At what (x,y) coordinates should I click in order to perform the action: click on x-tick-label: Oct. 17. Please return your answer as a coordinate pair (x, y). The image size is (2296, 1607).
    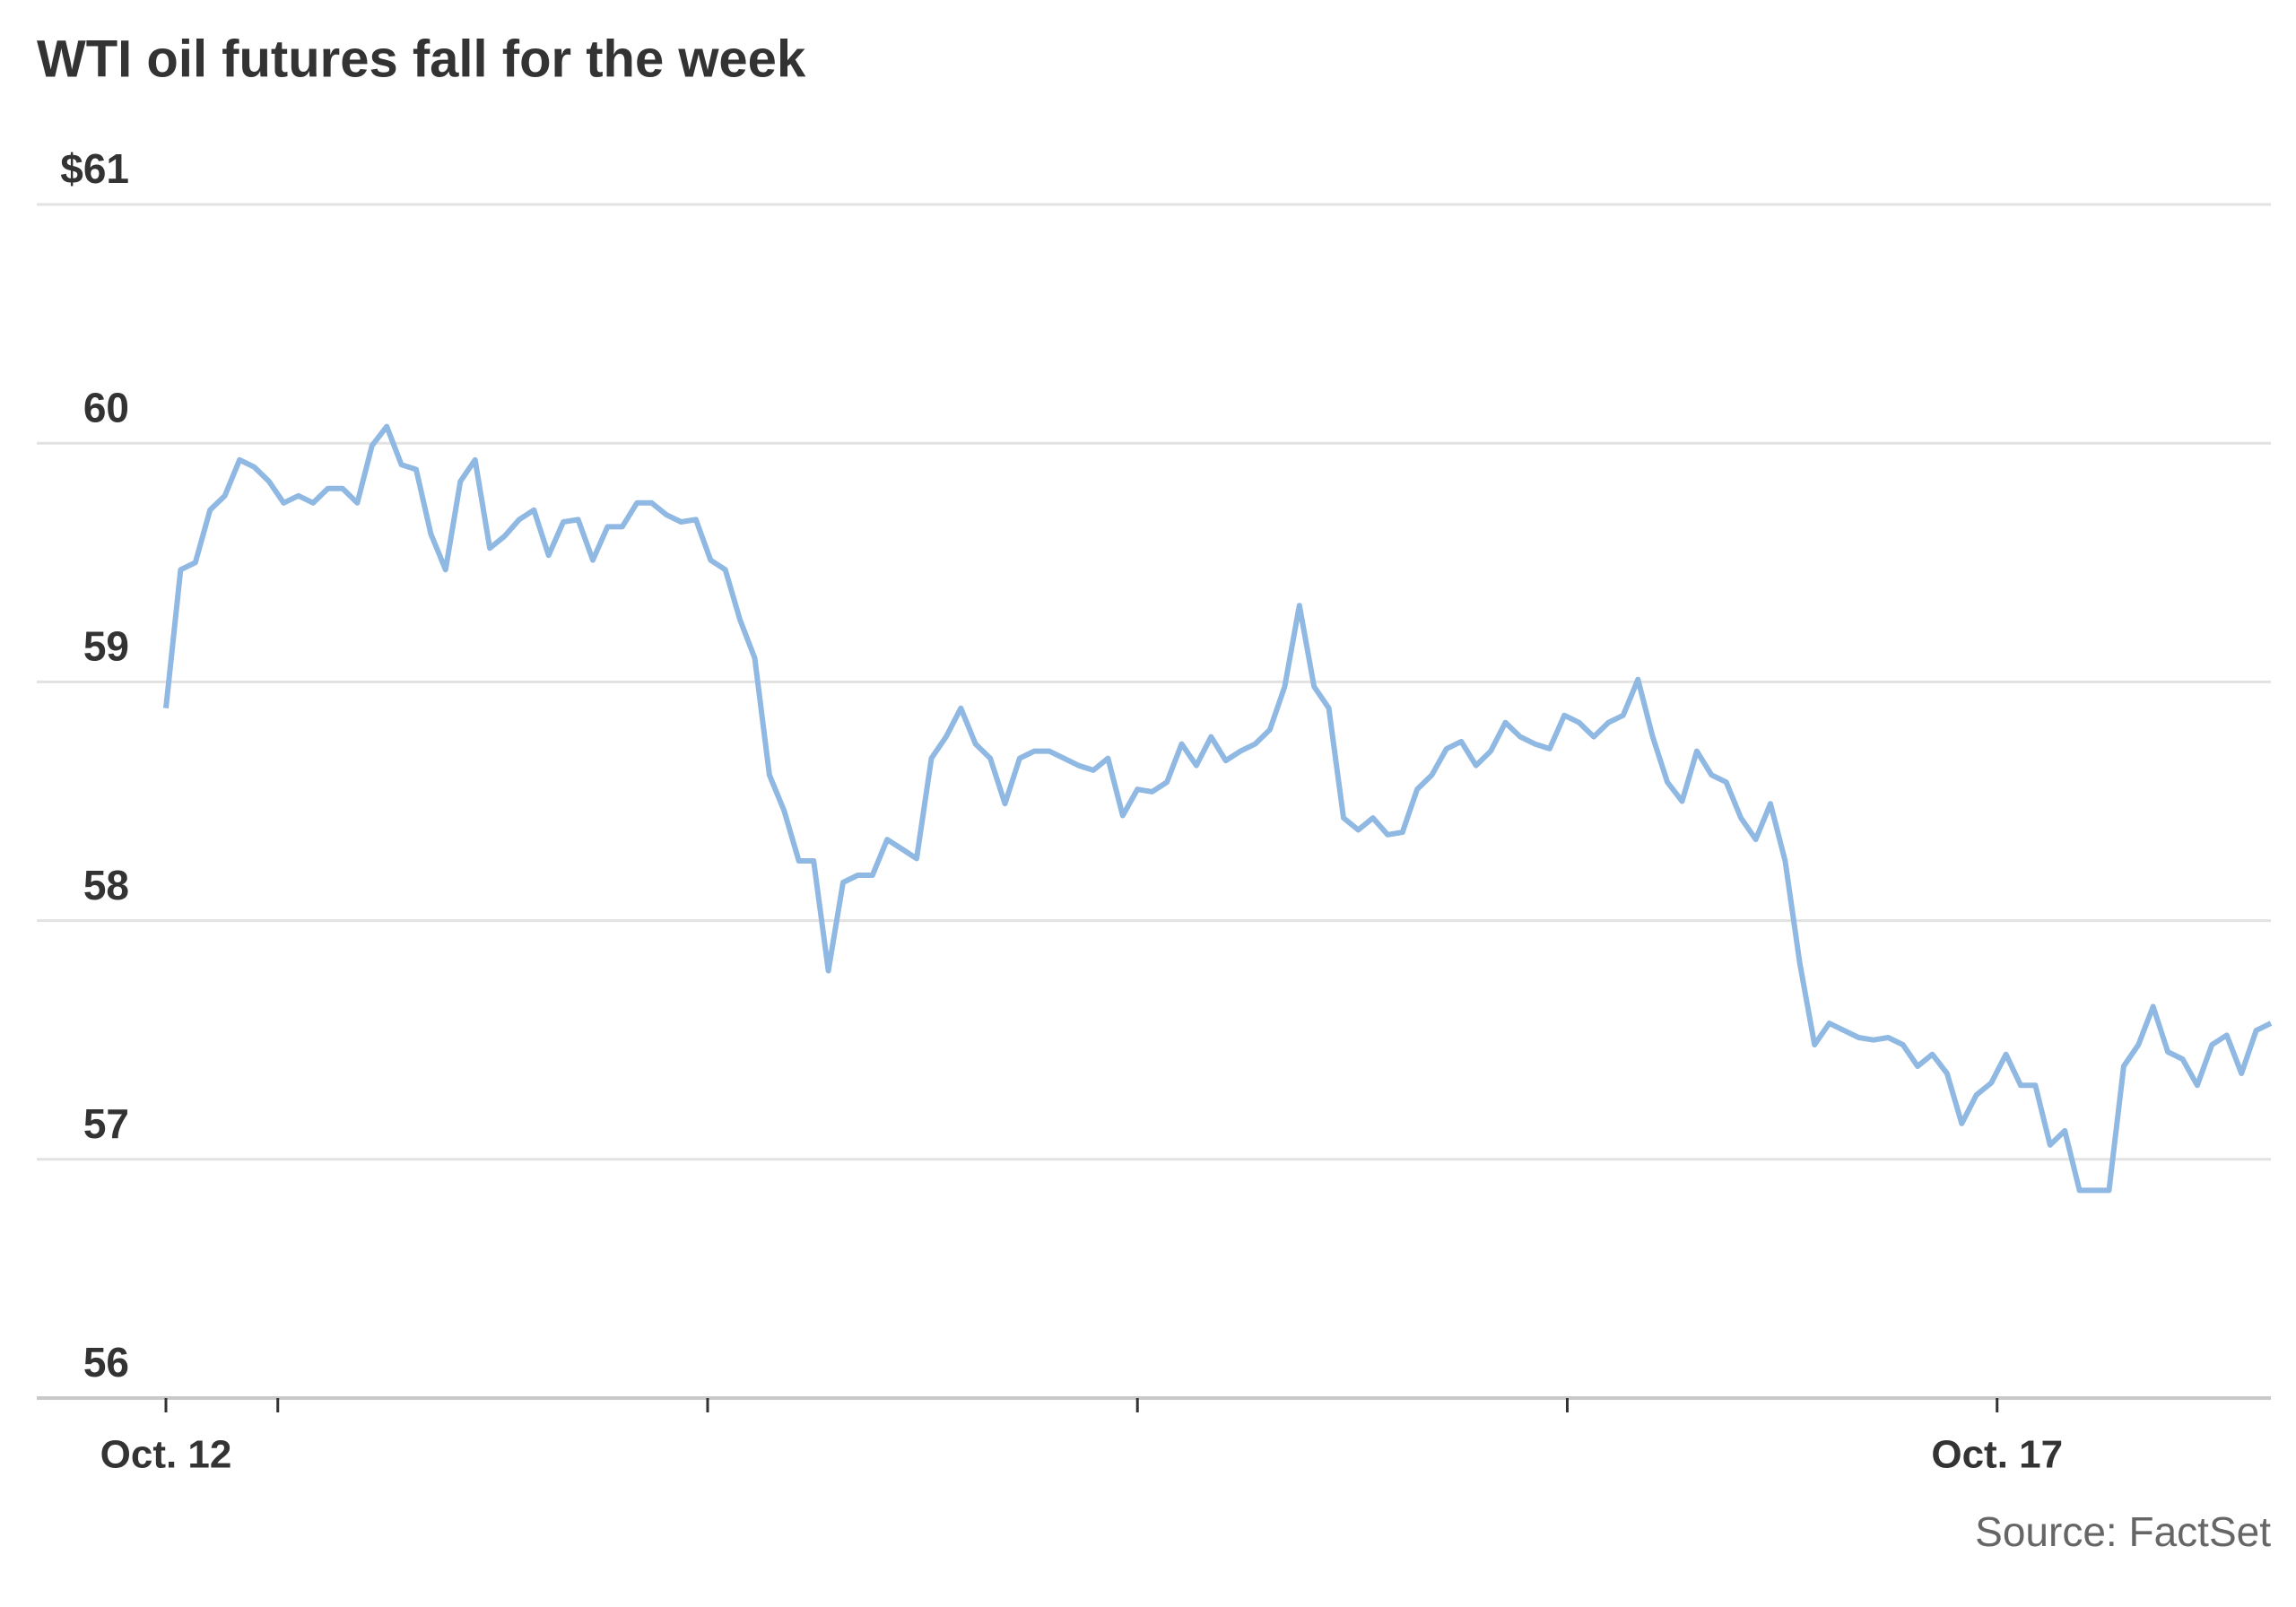
    Looking at the image, I should click on (1997, 1455).